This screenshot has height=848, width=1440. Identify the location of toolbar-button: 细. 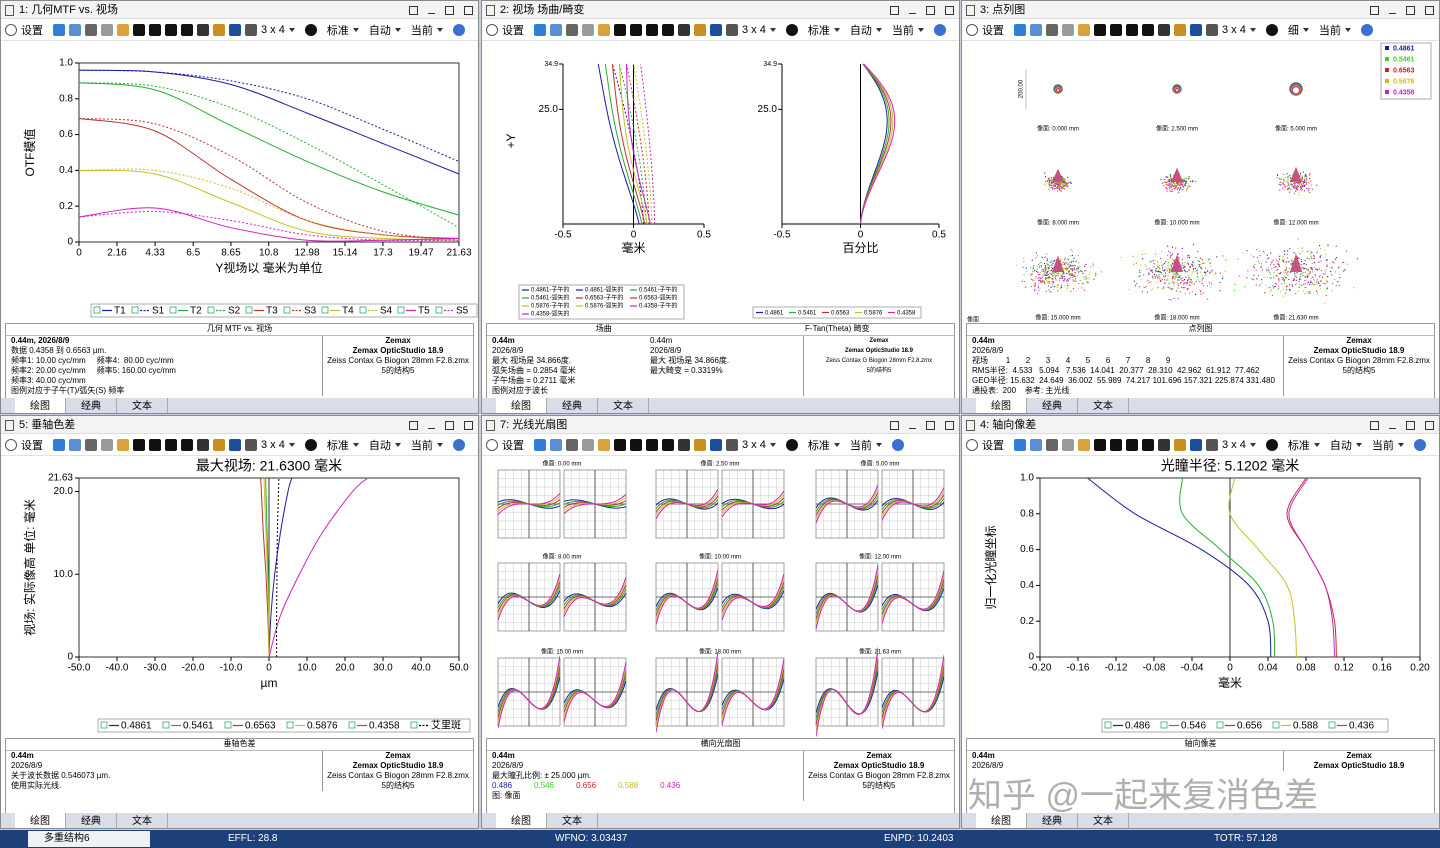
(1293, 30).